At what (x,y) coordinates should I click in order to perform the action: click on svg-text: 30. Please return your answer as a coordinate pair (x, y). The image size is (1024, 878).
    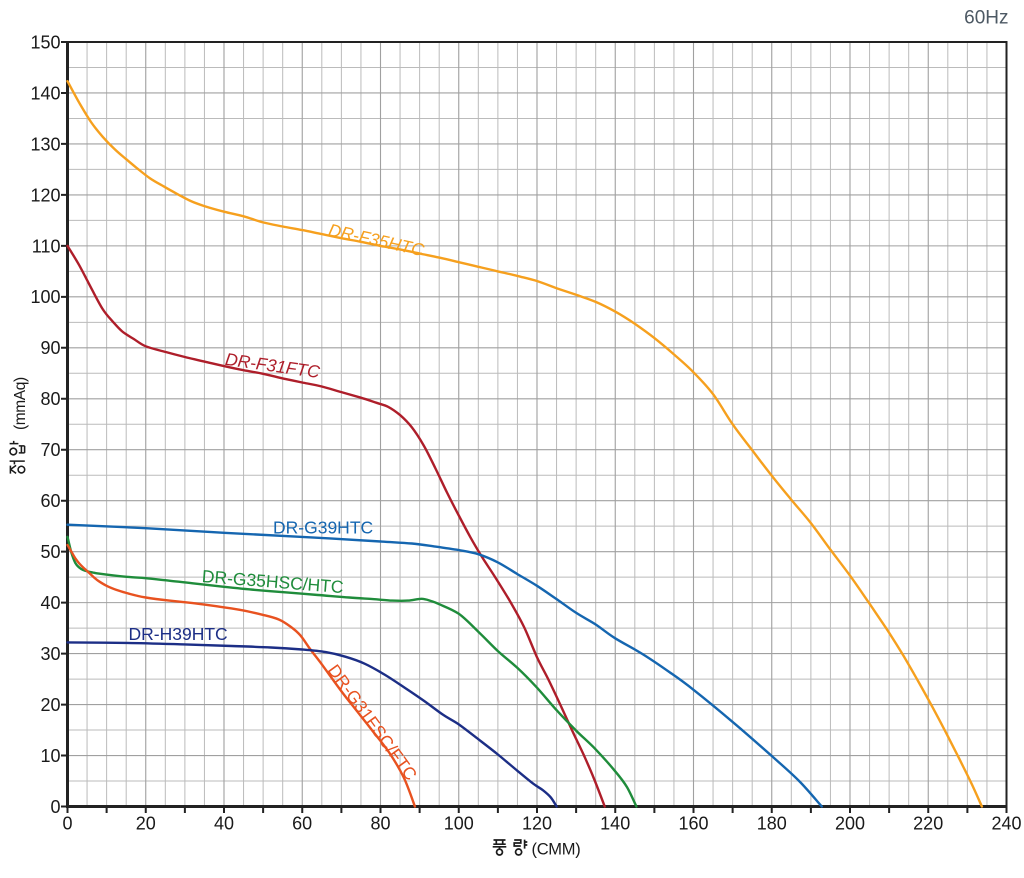
    Looking at the image, I should click on (50, 654).